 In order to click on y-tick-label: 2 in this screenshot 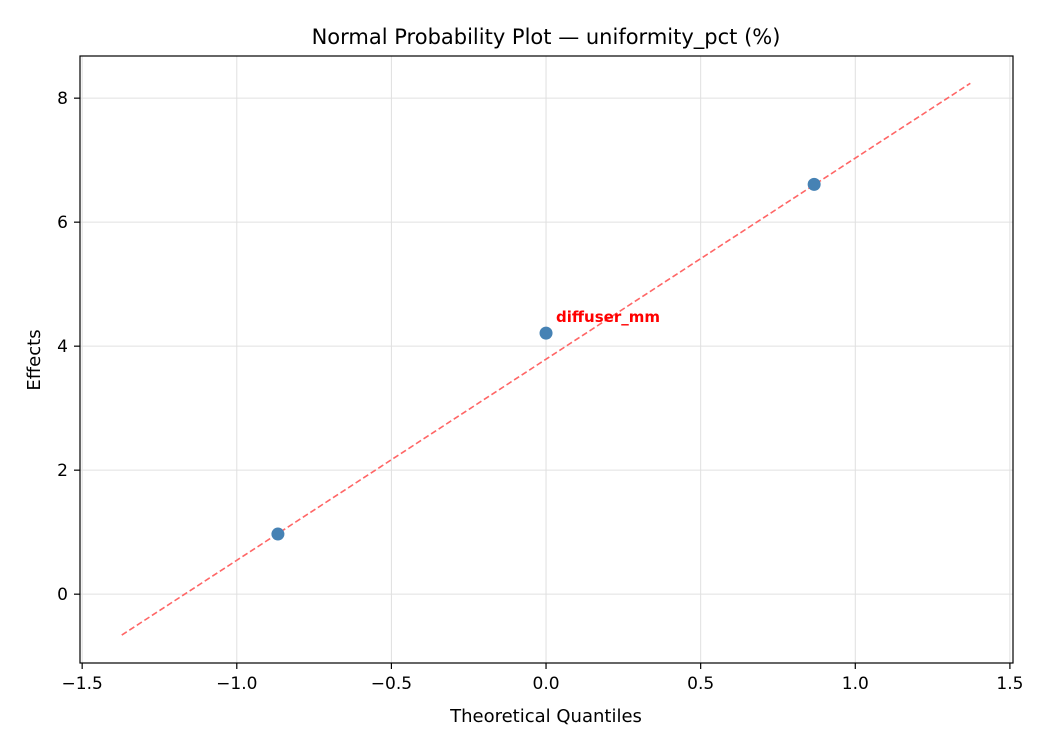, I will do `click(62, 471)`.